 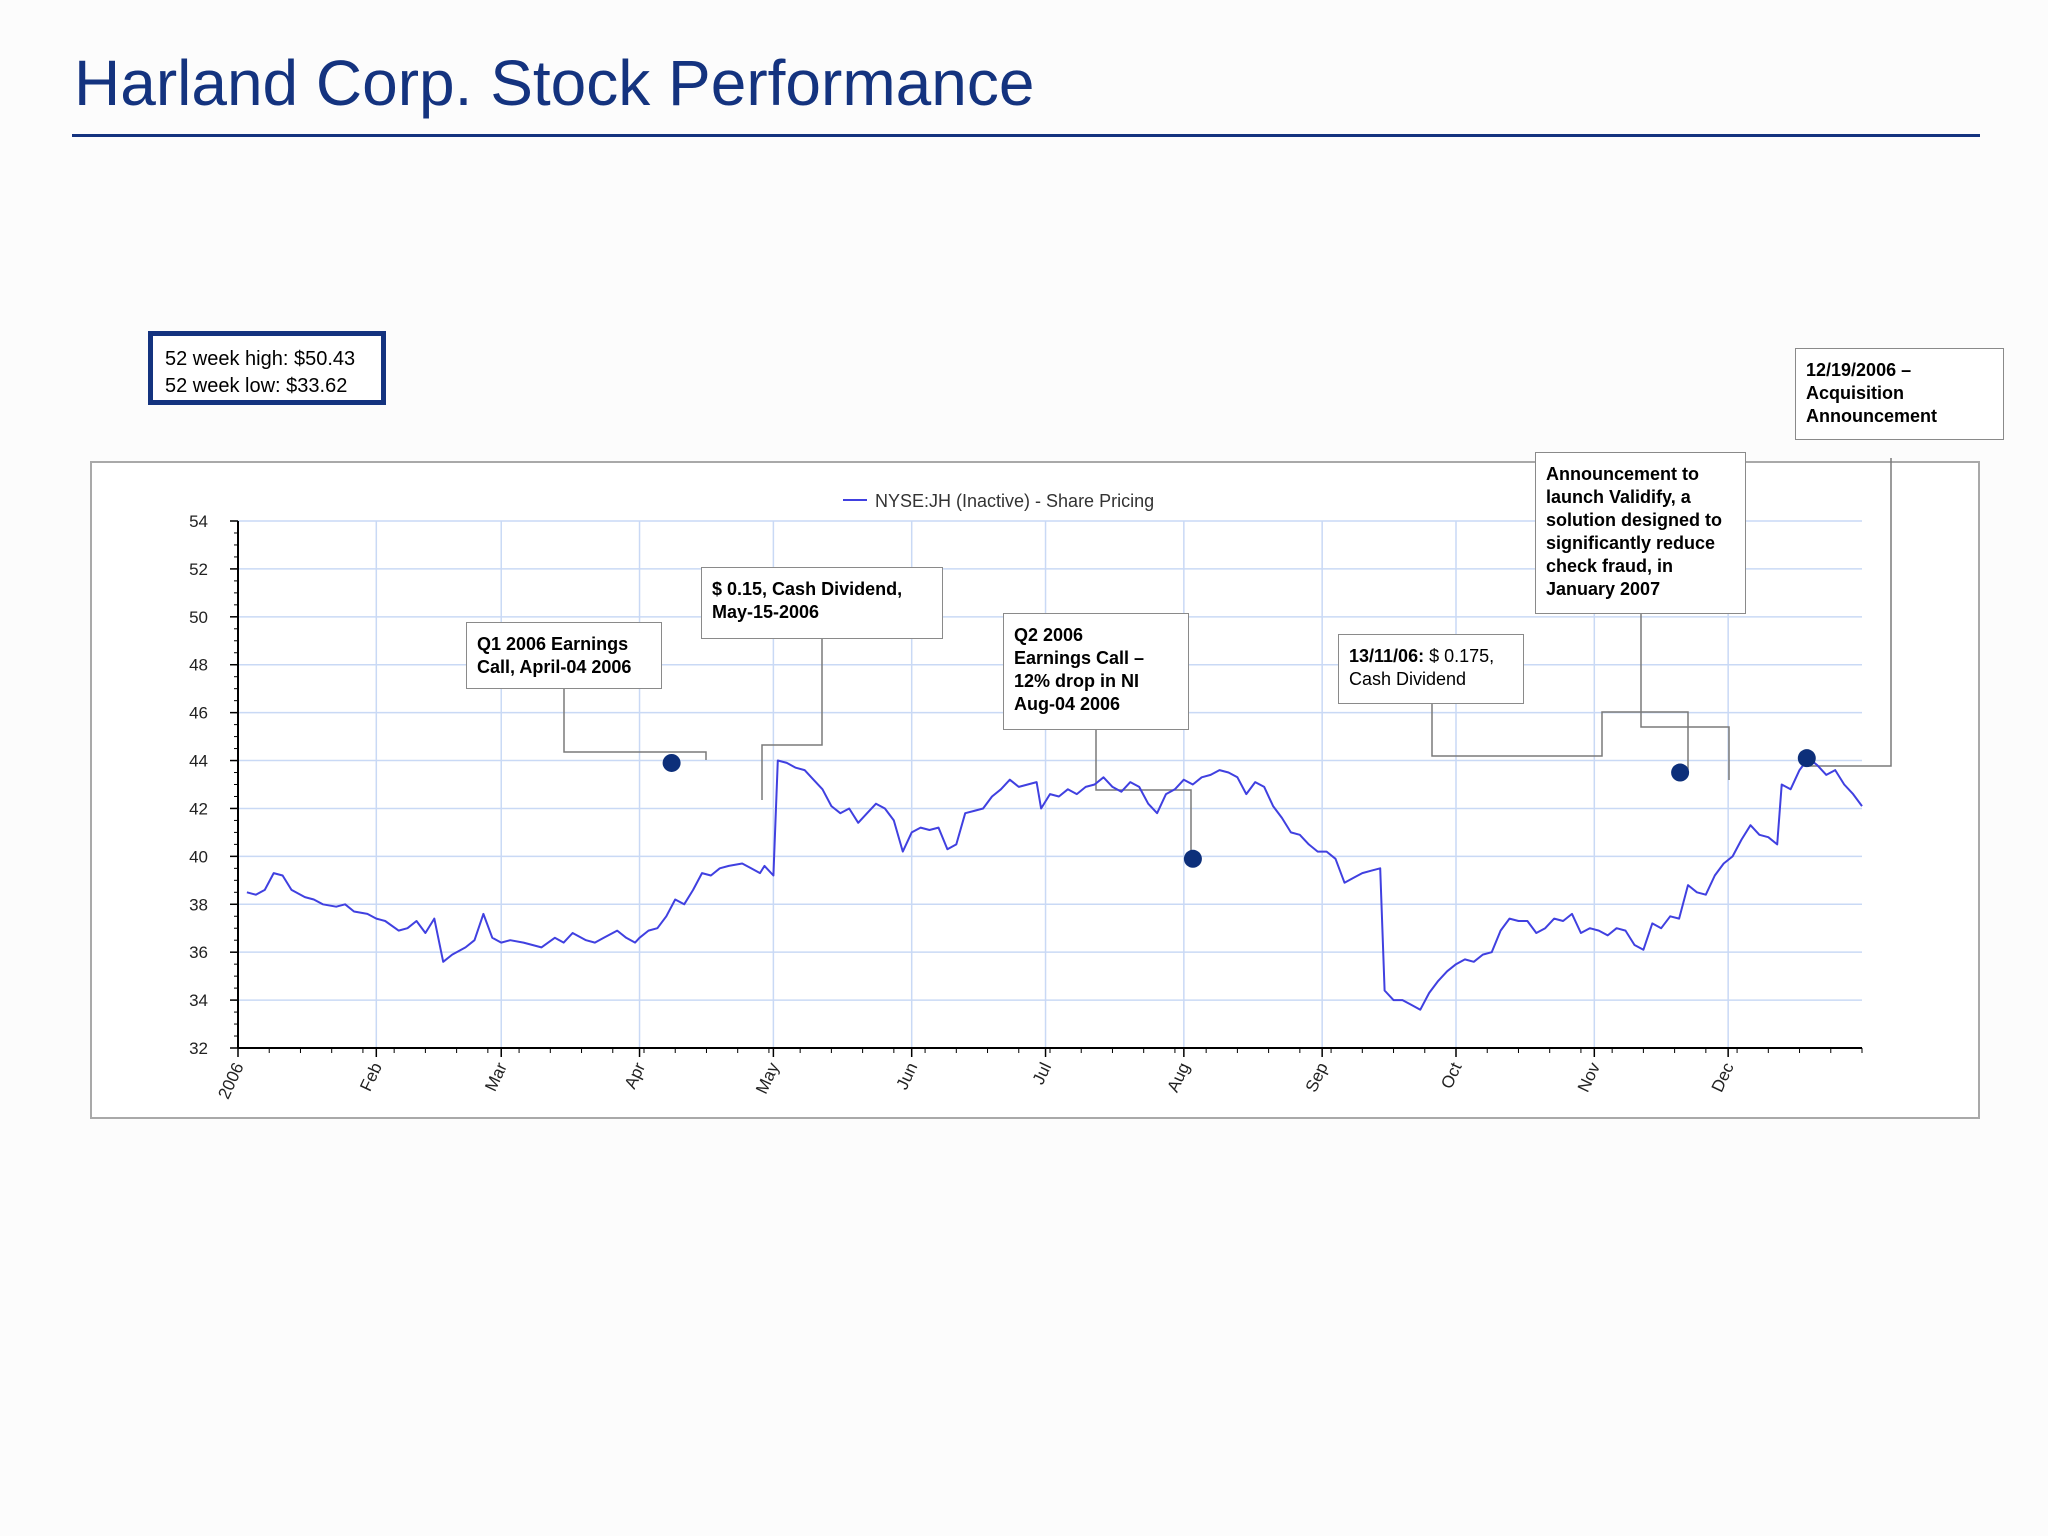 I want to click on x-tick-label: Nov, so click(x=1589, y=1077).